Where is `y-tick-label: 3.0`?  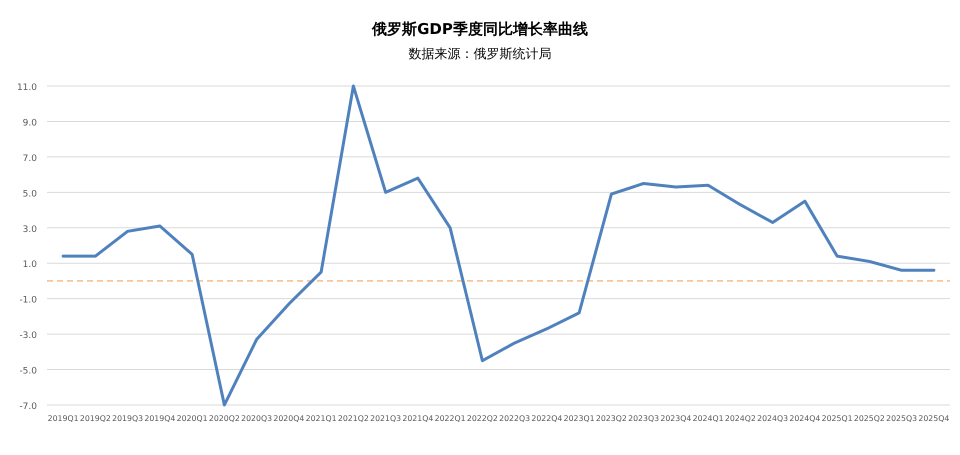
y-tick-label: 3.0 is located at coordinates (30, 229).